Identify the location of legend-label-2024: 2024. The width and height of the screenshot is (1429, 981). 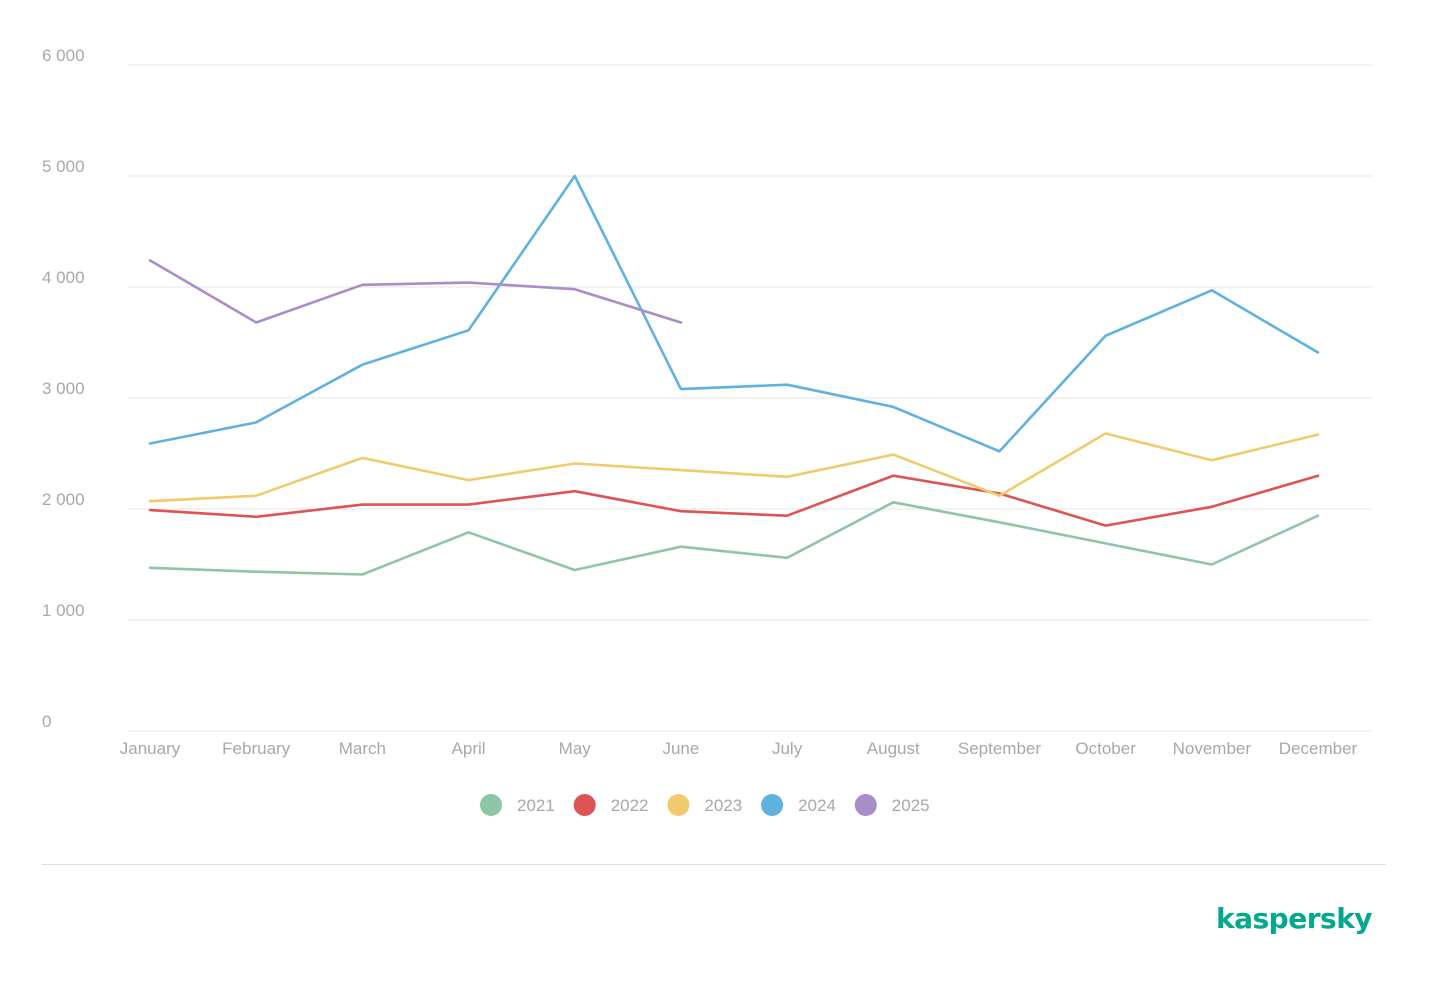
(817, 805).